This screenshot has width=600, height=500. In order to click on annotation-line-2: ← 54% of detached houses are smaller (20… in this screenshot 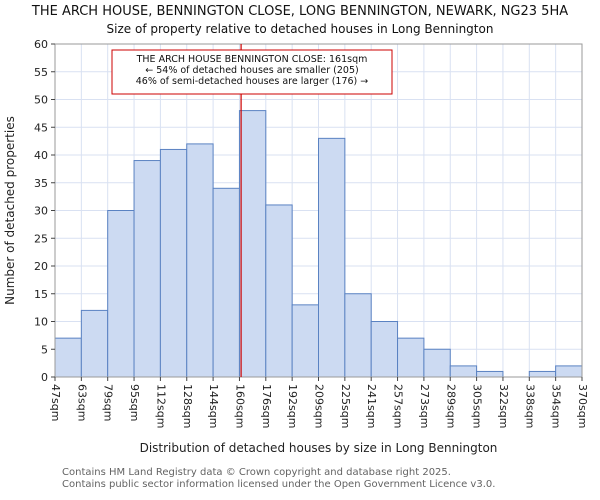, I will do `click(251, 70)`.